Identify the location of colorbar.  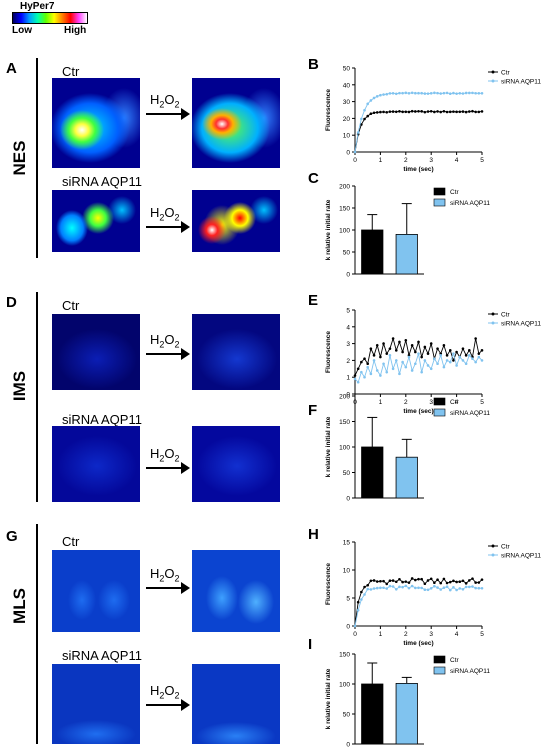
(50, 18).